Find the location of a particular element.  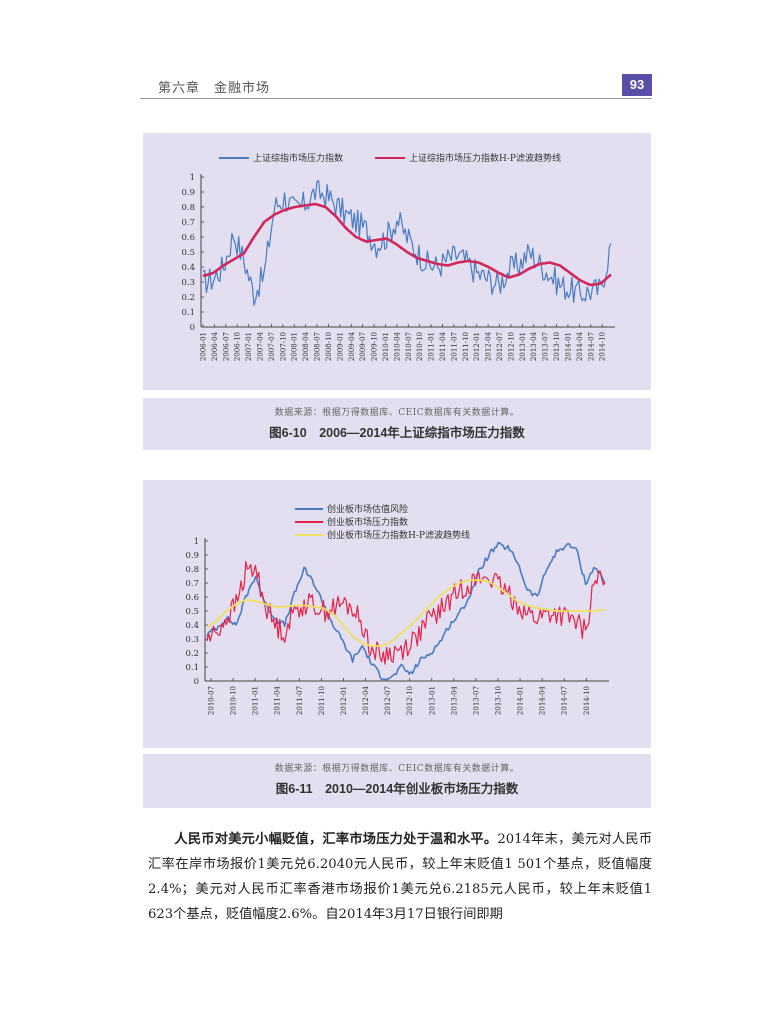

x-tick-label: 2009-04 is located at coordinates (352, 346).